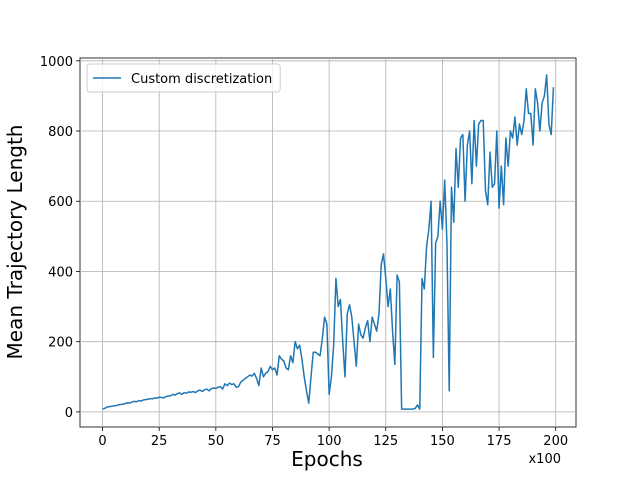 The image size is (640, 480). What do you see at coordinates (544, 459) in the screenshot?
I see `x-offset-label: x100` at bounding box center [544, 459].